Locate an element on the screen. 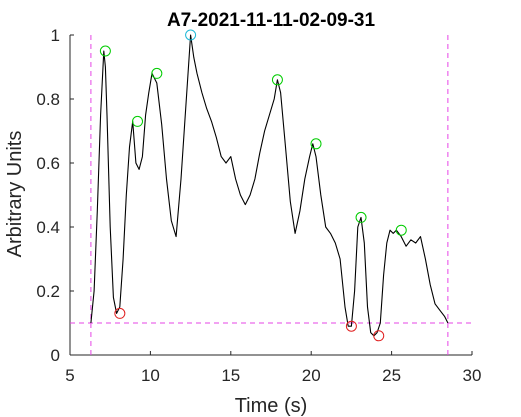 Image resolution: width=521 pixels, height=417 pixels. y-axis-label: Arbitrary Units is located at coordinates (15, 194).